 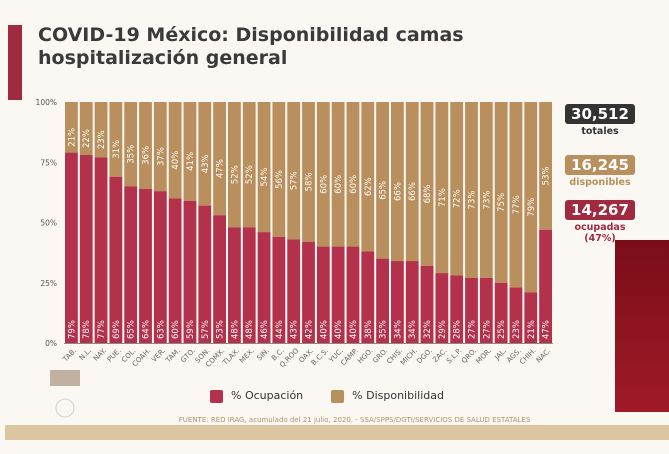 What do you see at coordinates (265, 177) in the screenshot?
I see `data-label-disponibilidad: 54%` at bounding box center [265, 177].